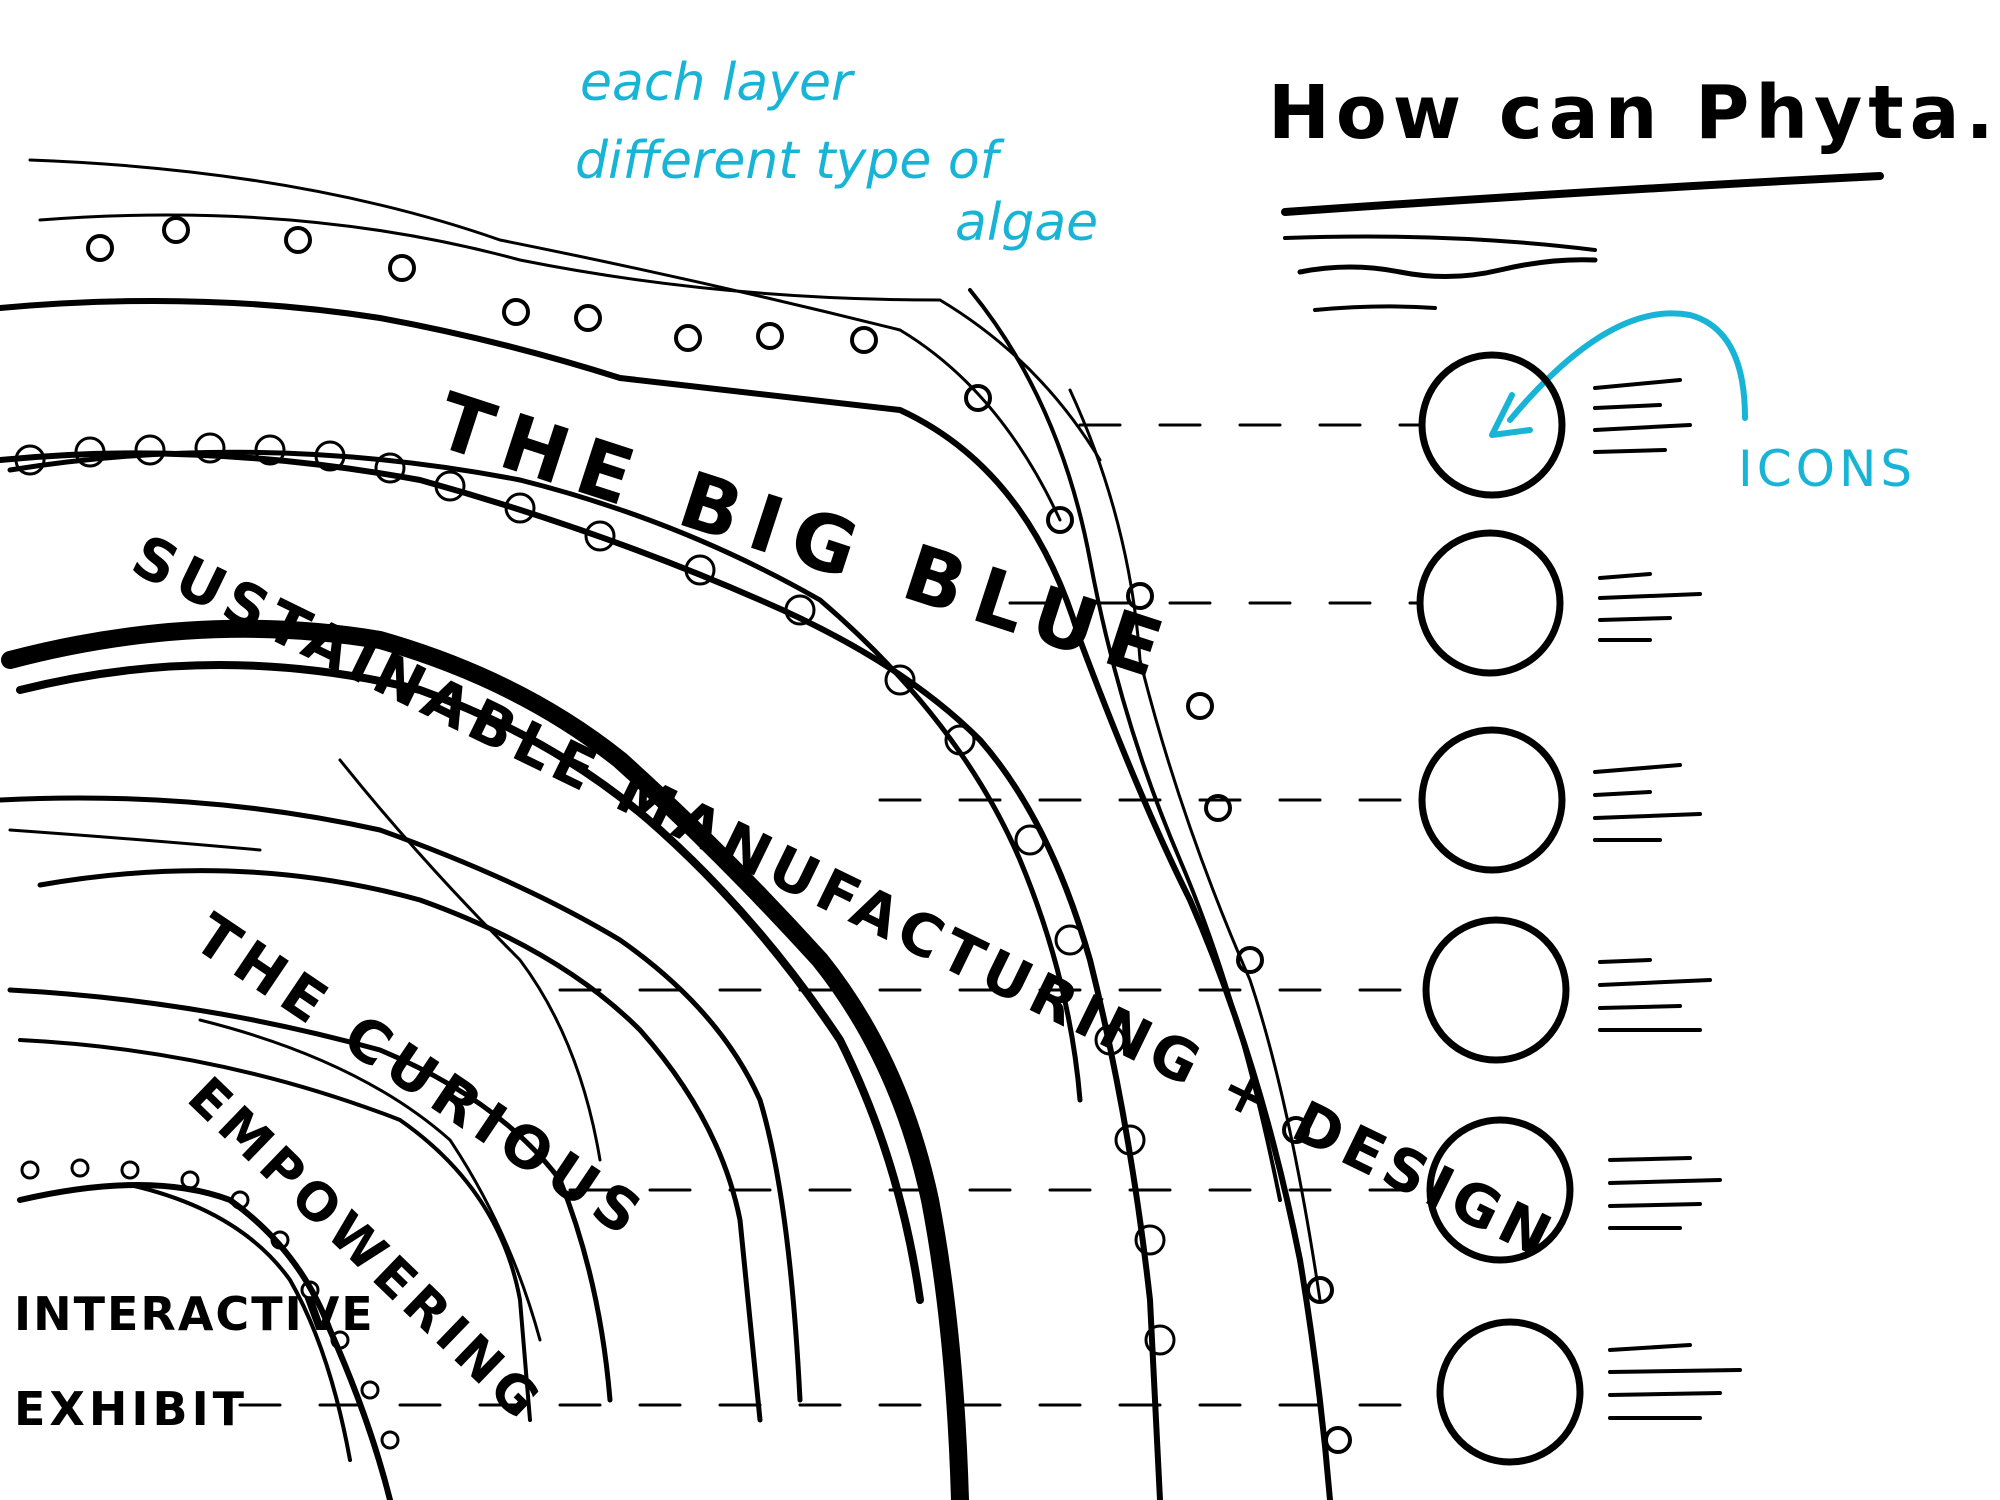 This screenshot has width=2000, height=1500. I want to click on subtitle-line, so click(1440, 243).